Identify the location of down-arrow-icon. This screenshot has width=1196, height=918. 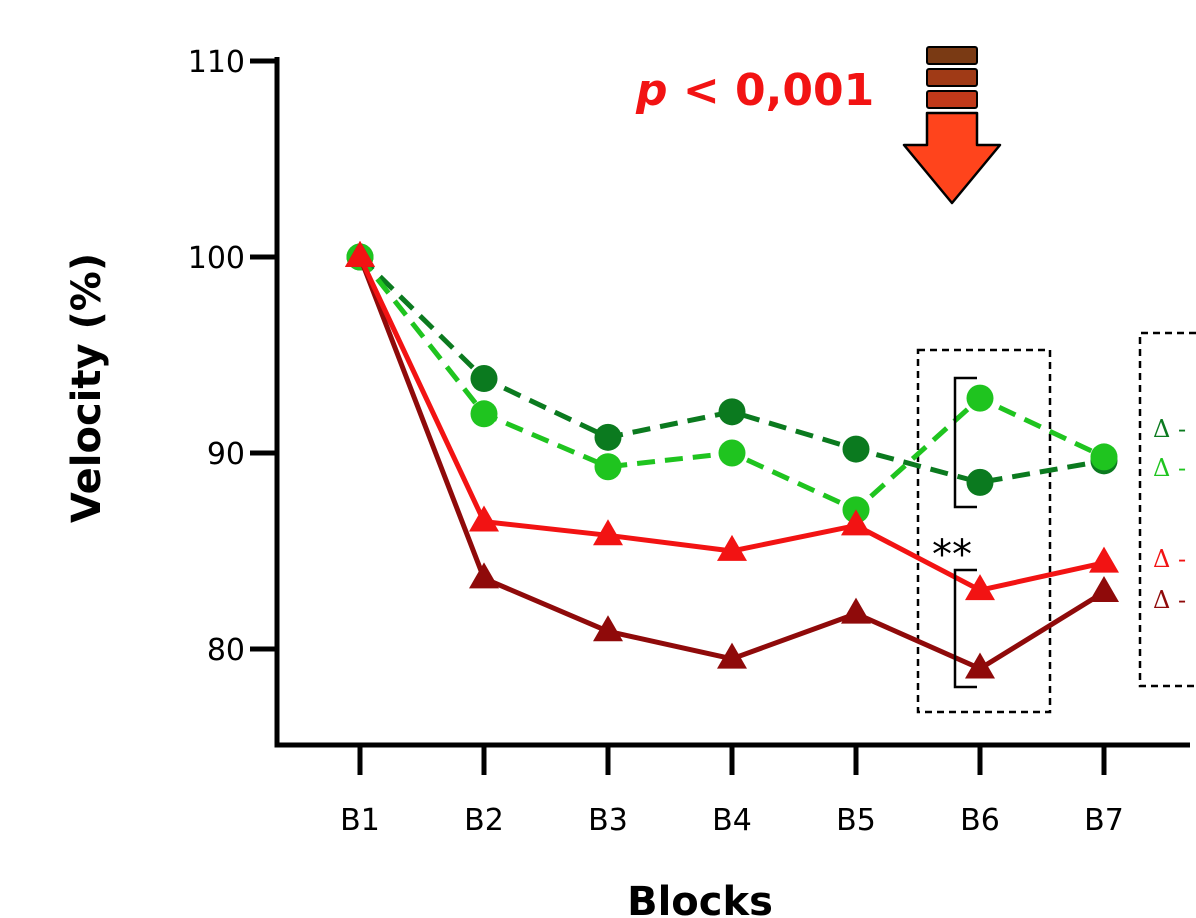
(952, 125).